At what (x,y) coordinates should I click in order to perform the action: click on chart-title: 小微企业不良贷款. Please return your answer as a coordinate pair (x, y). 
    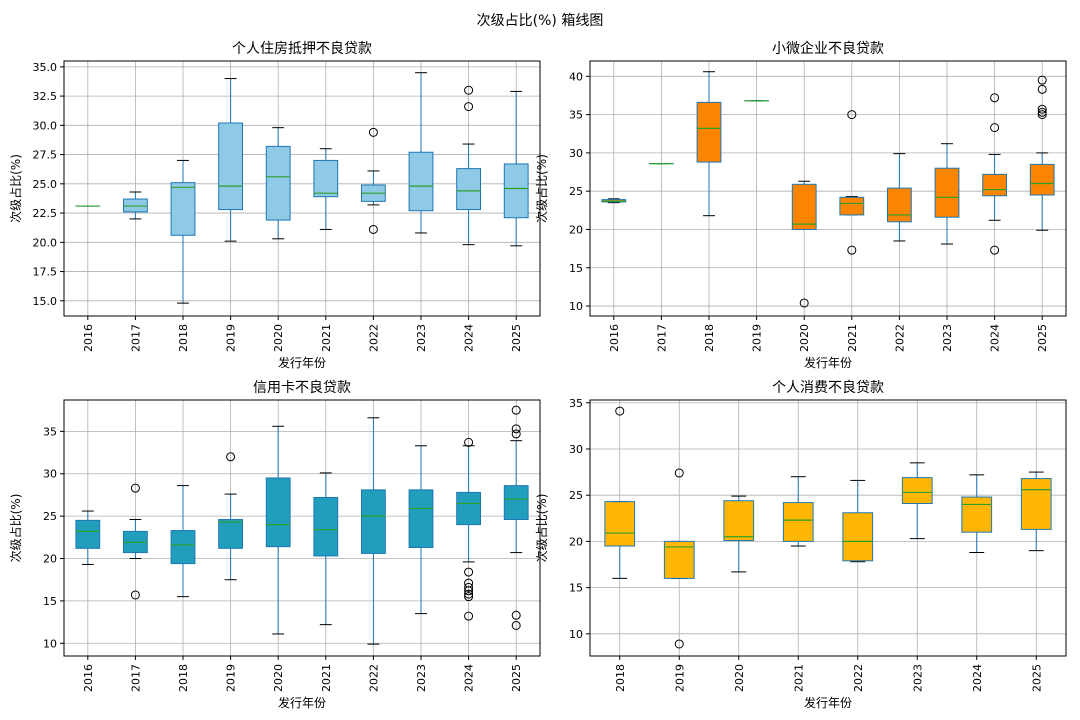
    Looking at the image, I should click on (828, 48).